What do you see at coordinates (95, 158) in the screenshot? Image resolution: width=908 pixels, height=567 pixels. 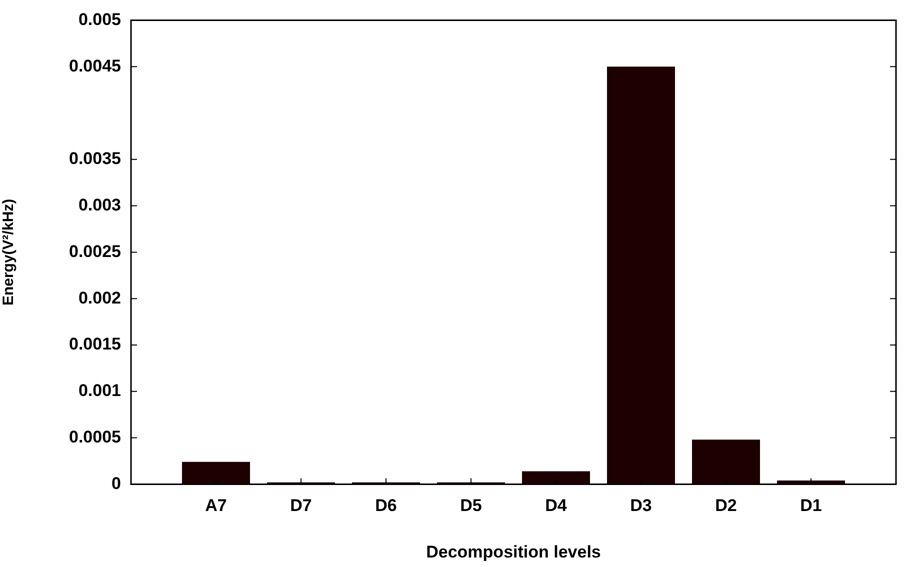 I see `y-tick-label: 0.0035` at bounding box center [95, 158].